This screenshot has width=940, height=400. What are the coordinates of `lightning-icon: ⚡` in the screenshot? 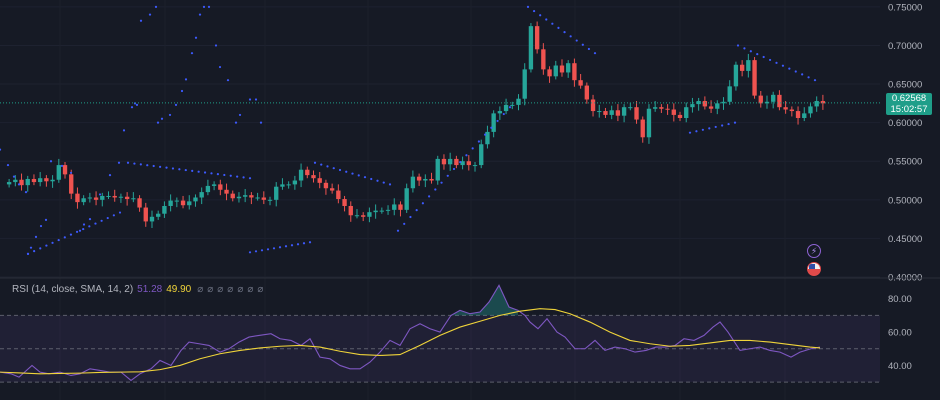 It's located at (814, 251).